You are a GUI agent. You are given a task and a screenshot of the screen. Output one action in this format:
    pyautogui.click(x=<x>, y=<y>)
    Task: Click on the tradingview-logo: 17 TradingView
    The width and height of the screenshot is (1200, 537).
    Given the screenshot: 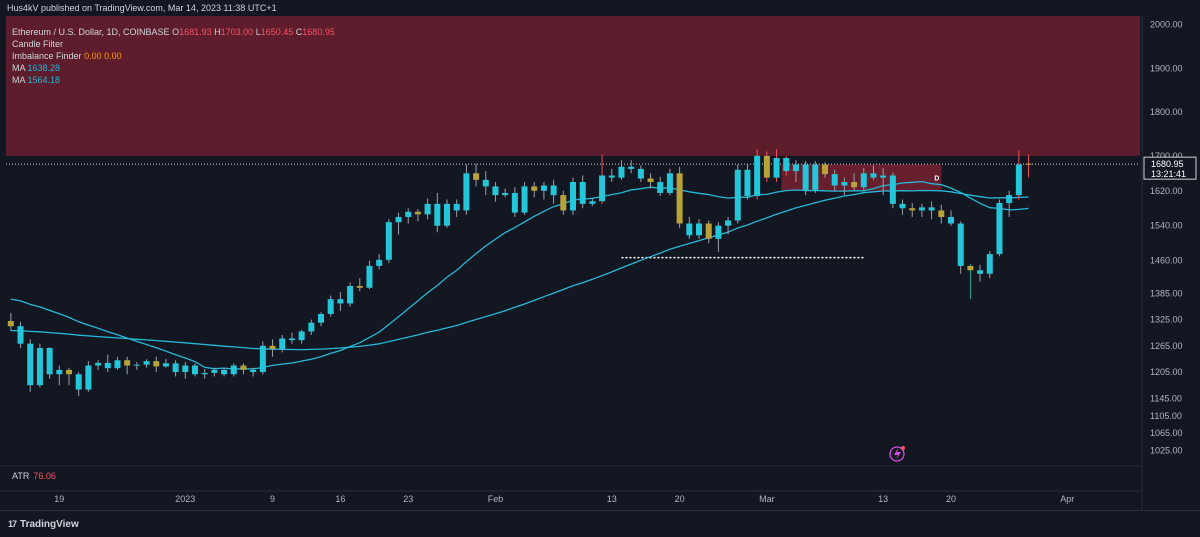 What is the action you would take?
    pyautogui.click(x=43, y=524)
    